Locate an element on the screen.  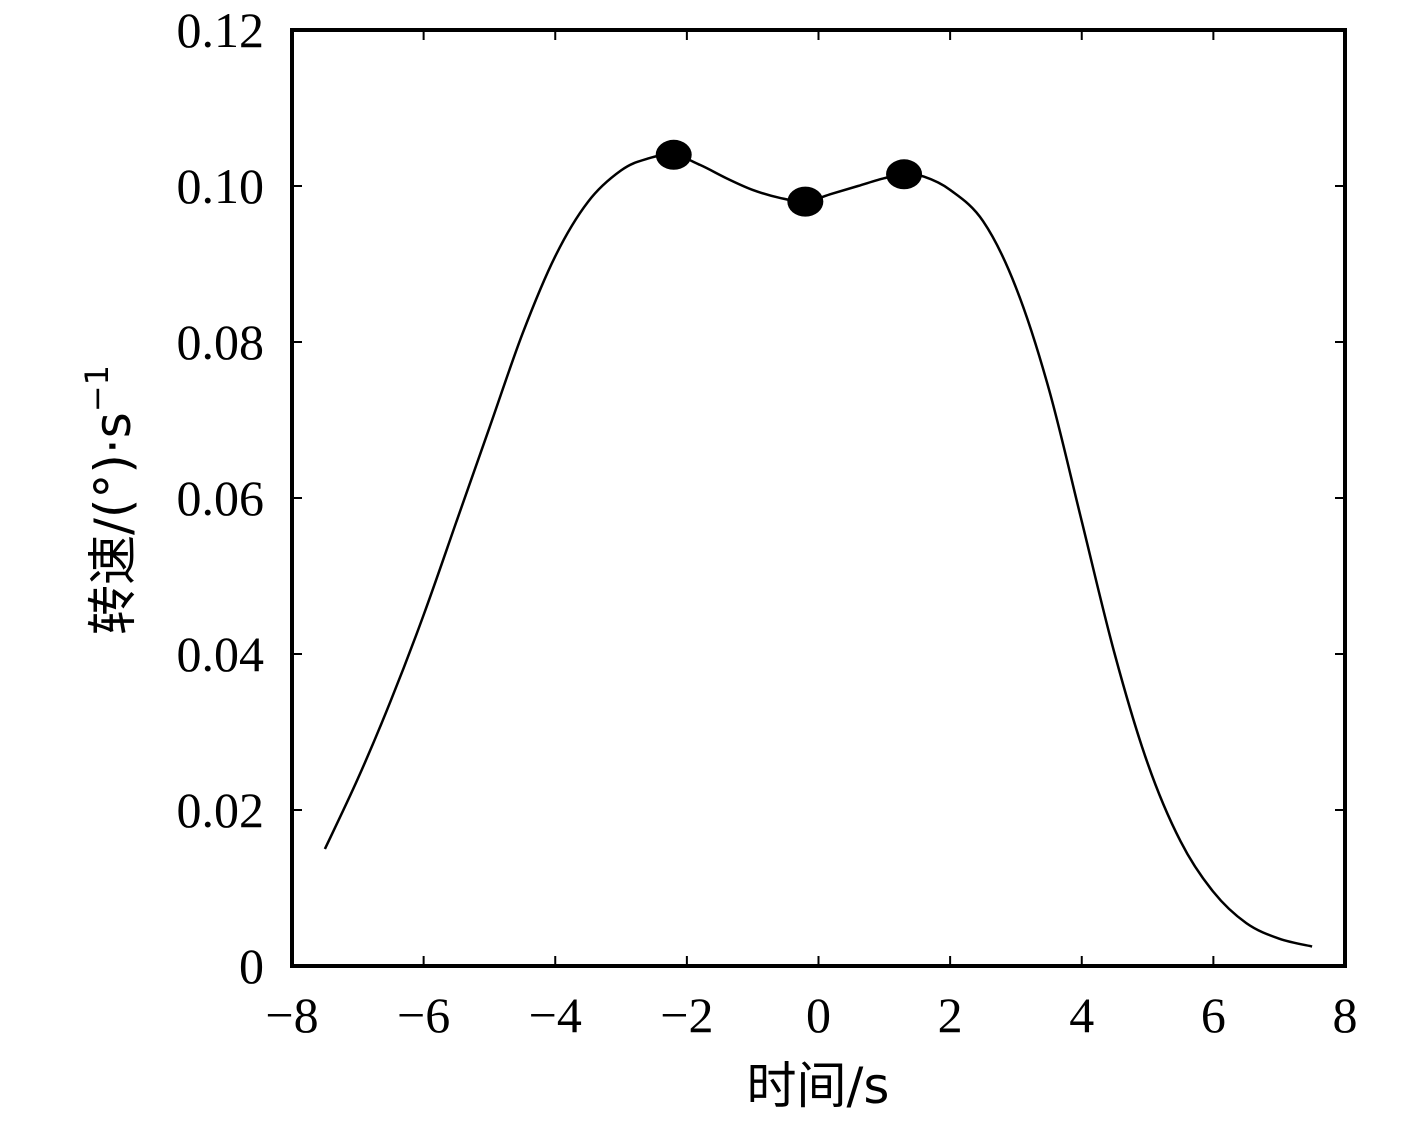
data-markers is located at coordinates (789, 178).